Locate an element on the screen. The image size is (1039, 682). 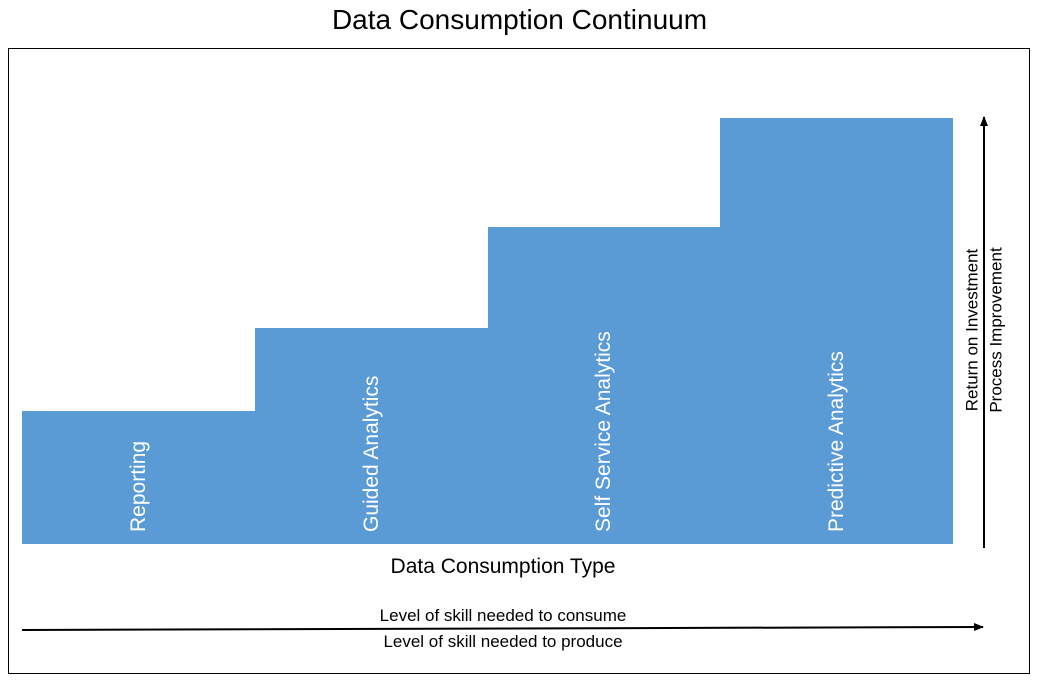
step-label-reporting: Reporting is located at coordinates (138, 486).